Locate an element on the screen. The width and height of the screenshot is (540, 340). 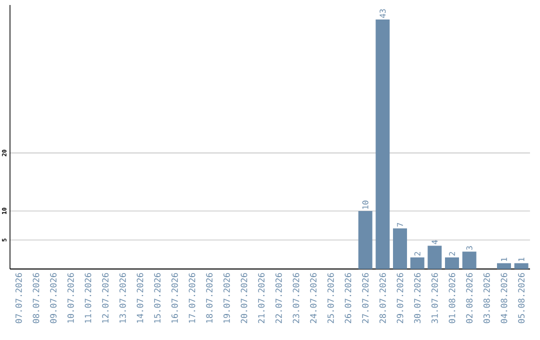
data-label: 4 is located at coordinates (435, 242).